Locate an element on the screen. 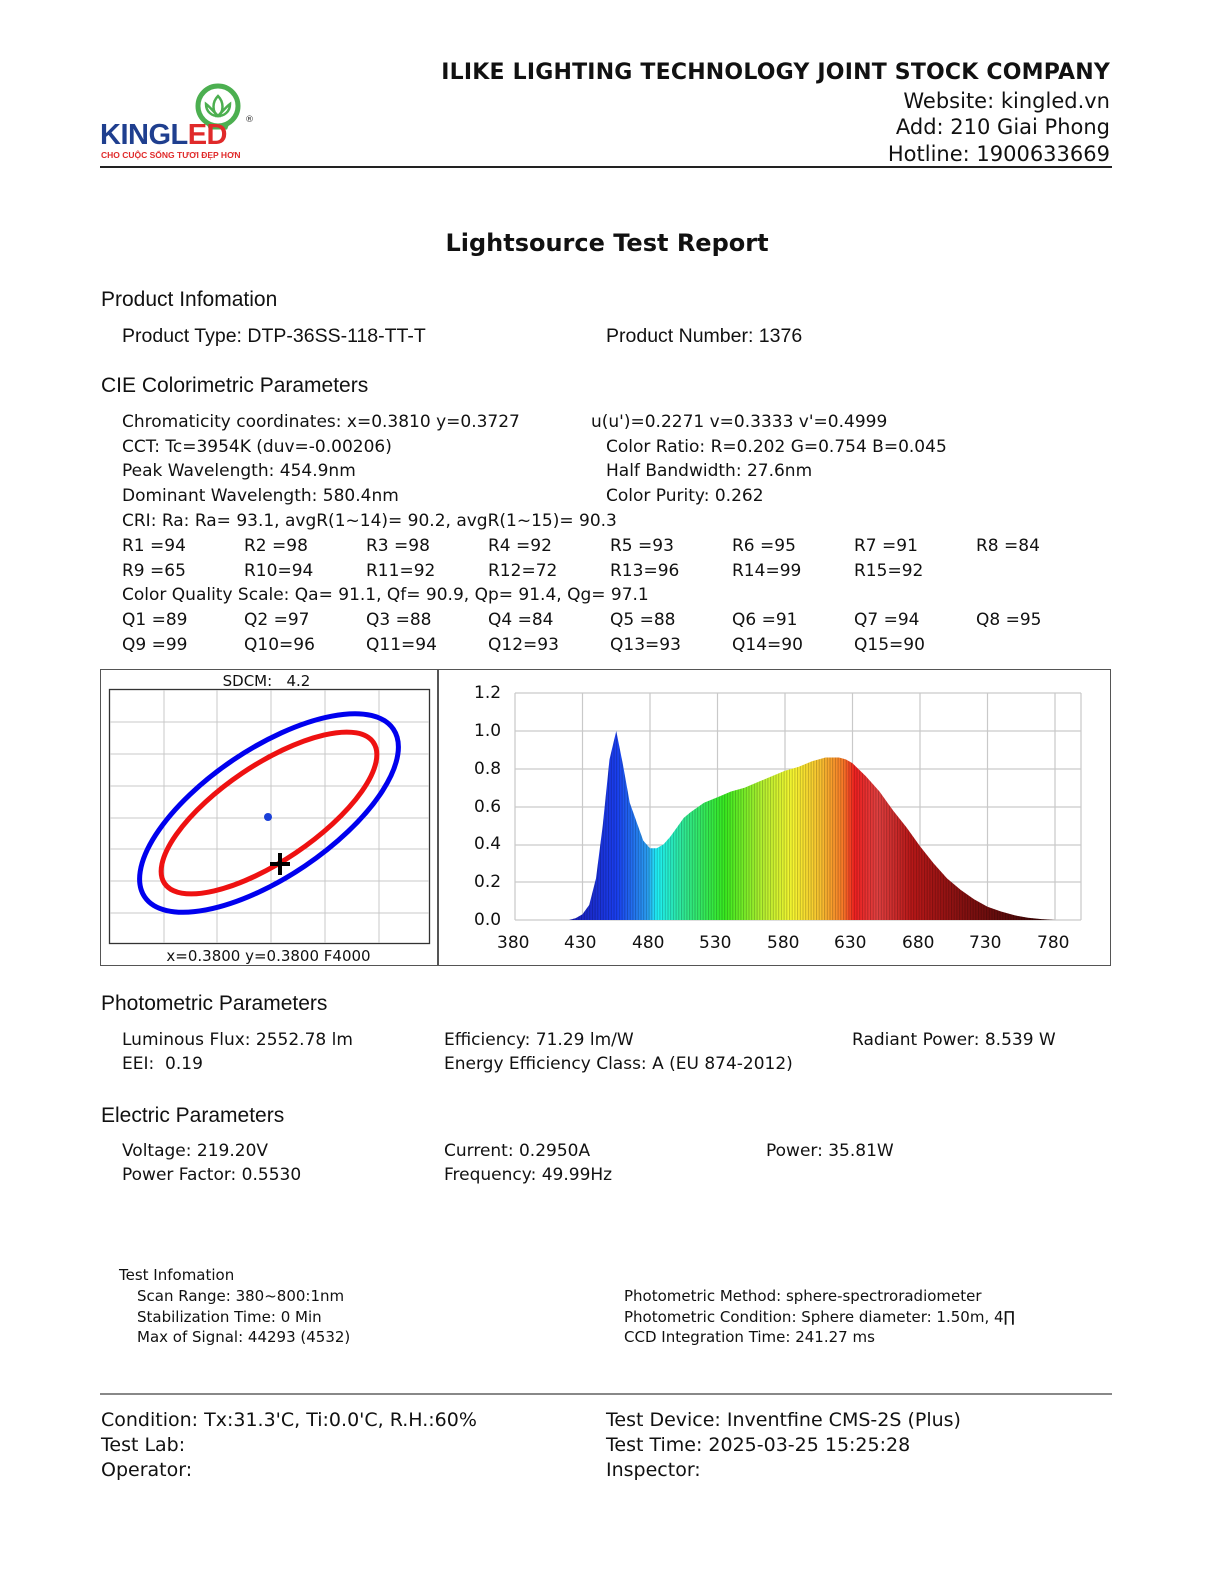  y-tick: 1.2 is located at coordinates (488, 693).